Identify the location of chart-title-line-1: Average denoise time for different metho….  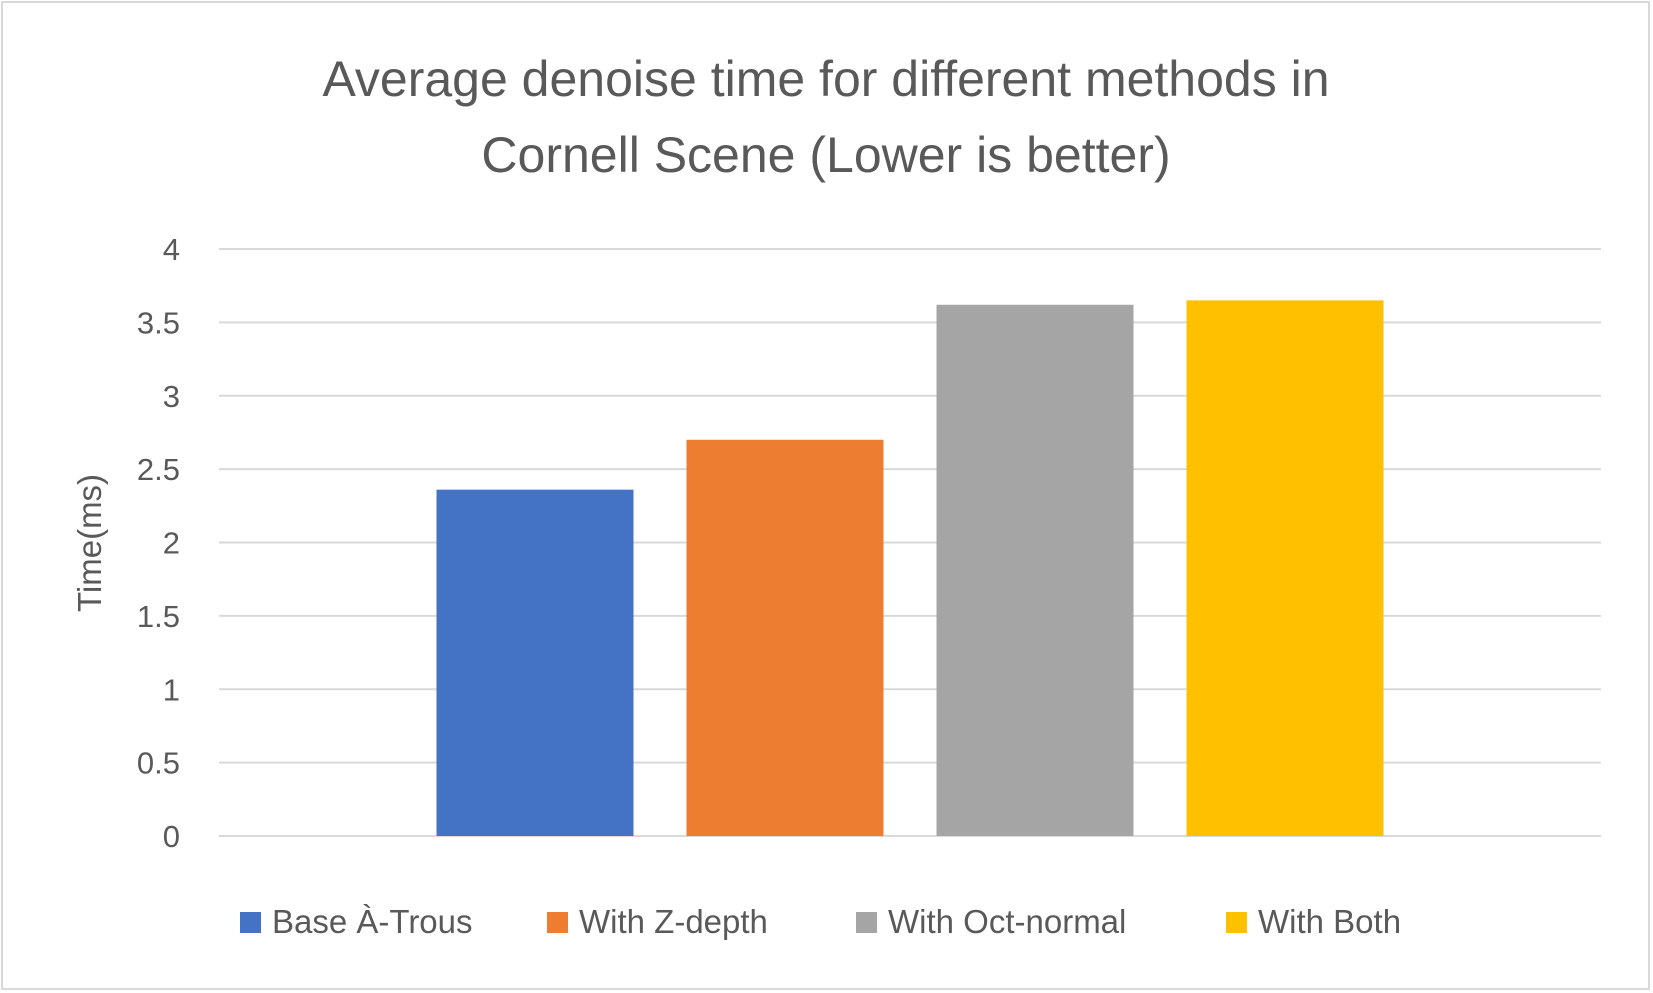
(825, 79).